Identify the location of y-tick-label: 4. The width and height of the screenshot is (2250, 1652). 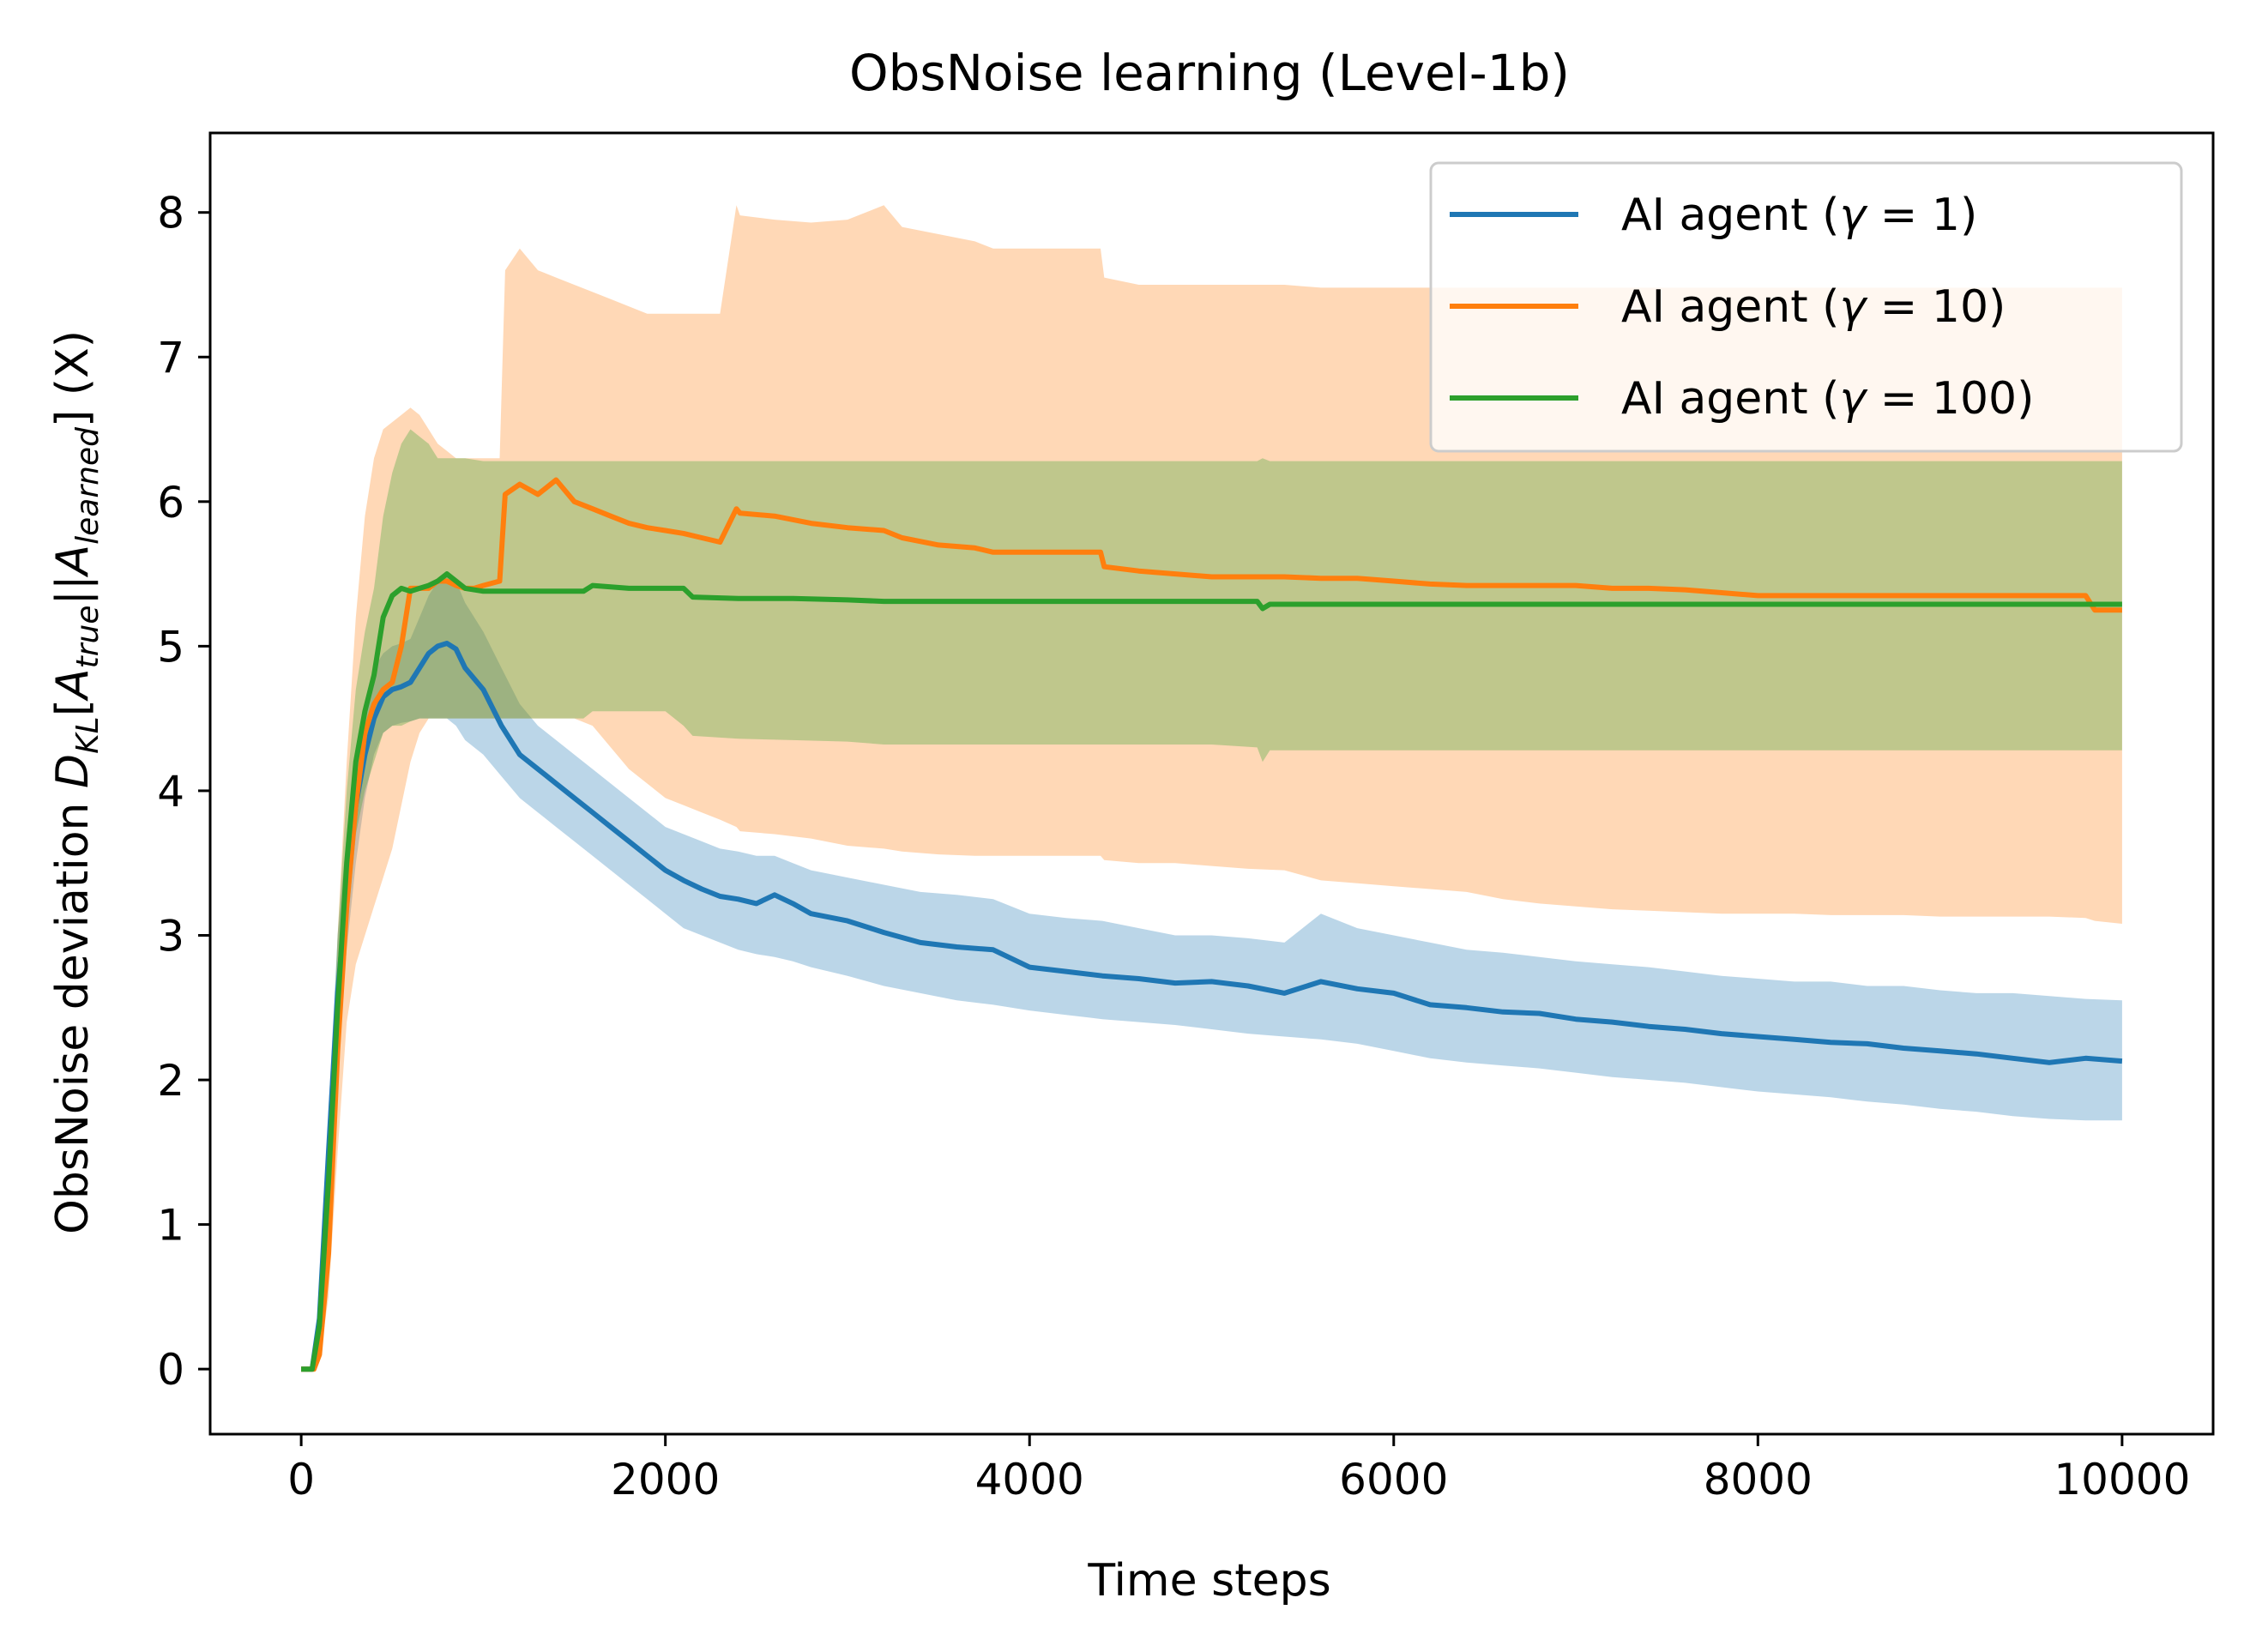
(170, 792).